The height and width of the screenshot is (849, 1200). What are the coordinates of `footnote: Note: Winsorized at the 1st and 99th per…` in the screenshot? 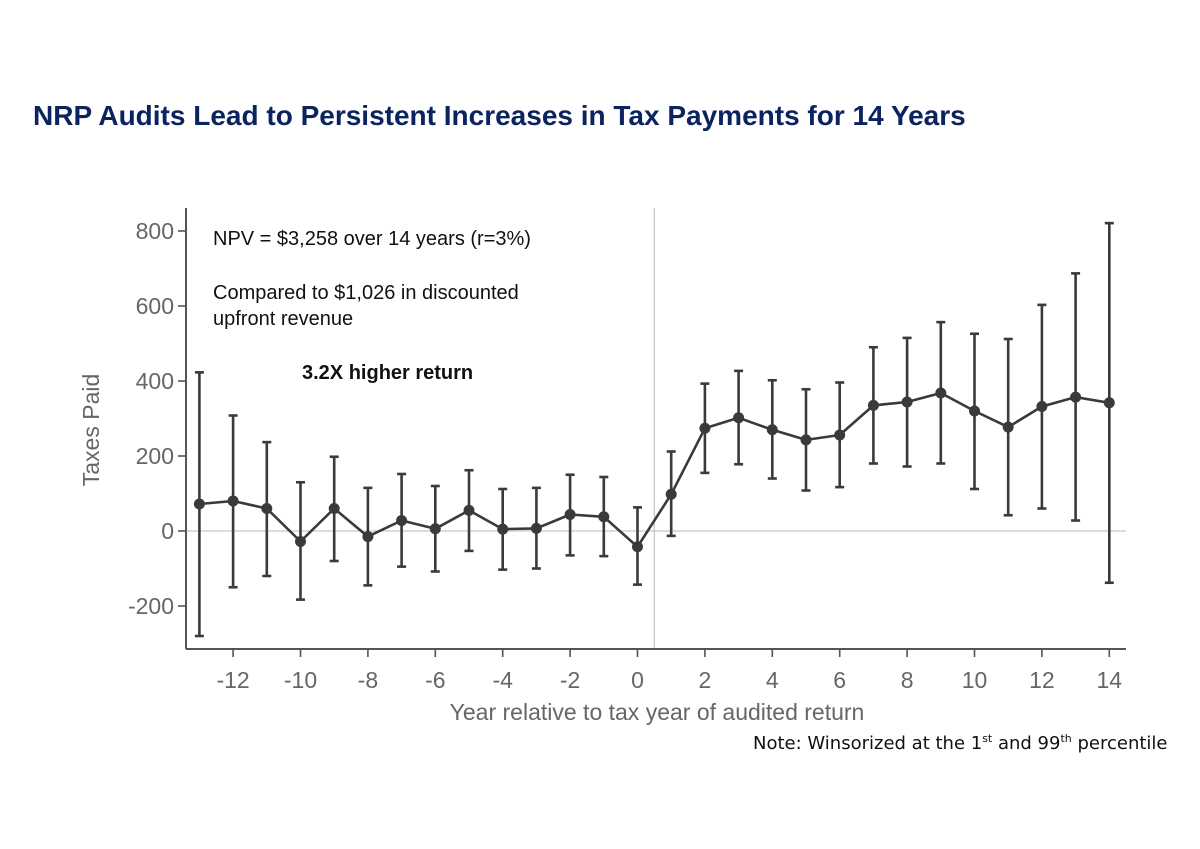 It's located at (960, 743).